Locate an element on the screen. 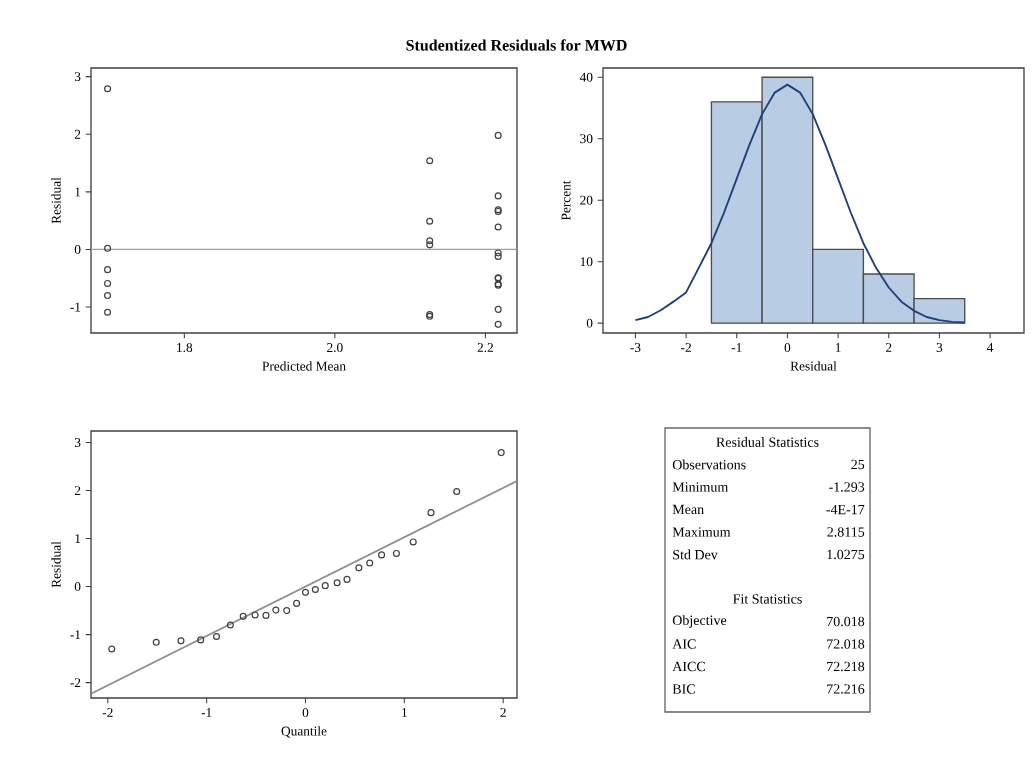 This screenshot has width=1033, height=783. text: Objective is located at coordinates (699, 621).